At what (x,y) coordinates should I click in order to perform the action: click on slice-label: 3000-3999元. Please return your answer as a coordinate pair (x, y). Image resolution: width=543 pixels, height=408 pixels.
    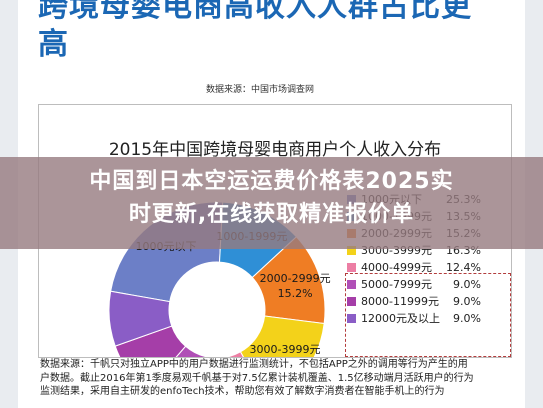
    Looking at the image, I should click on (285, 349).